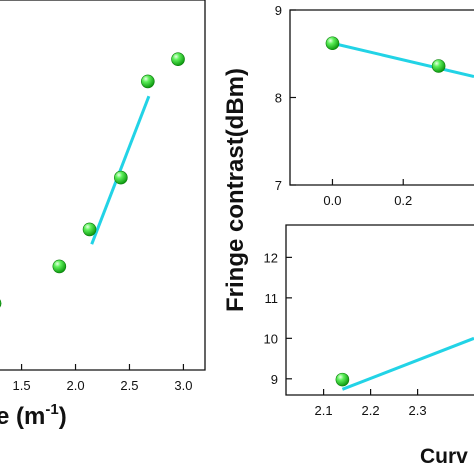 Image resolution: width=474 pixels, height=474 pixels. I want to click on right-bottom-marks, so click(404, 363).